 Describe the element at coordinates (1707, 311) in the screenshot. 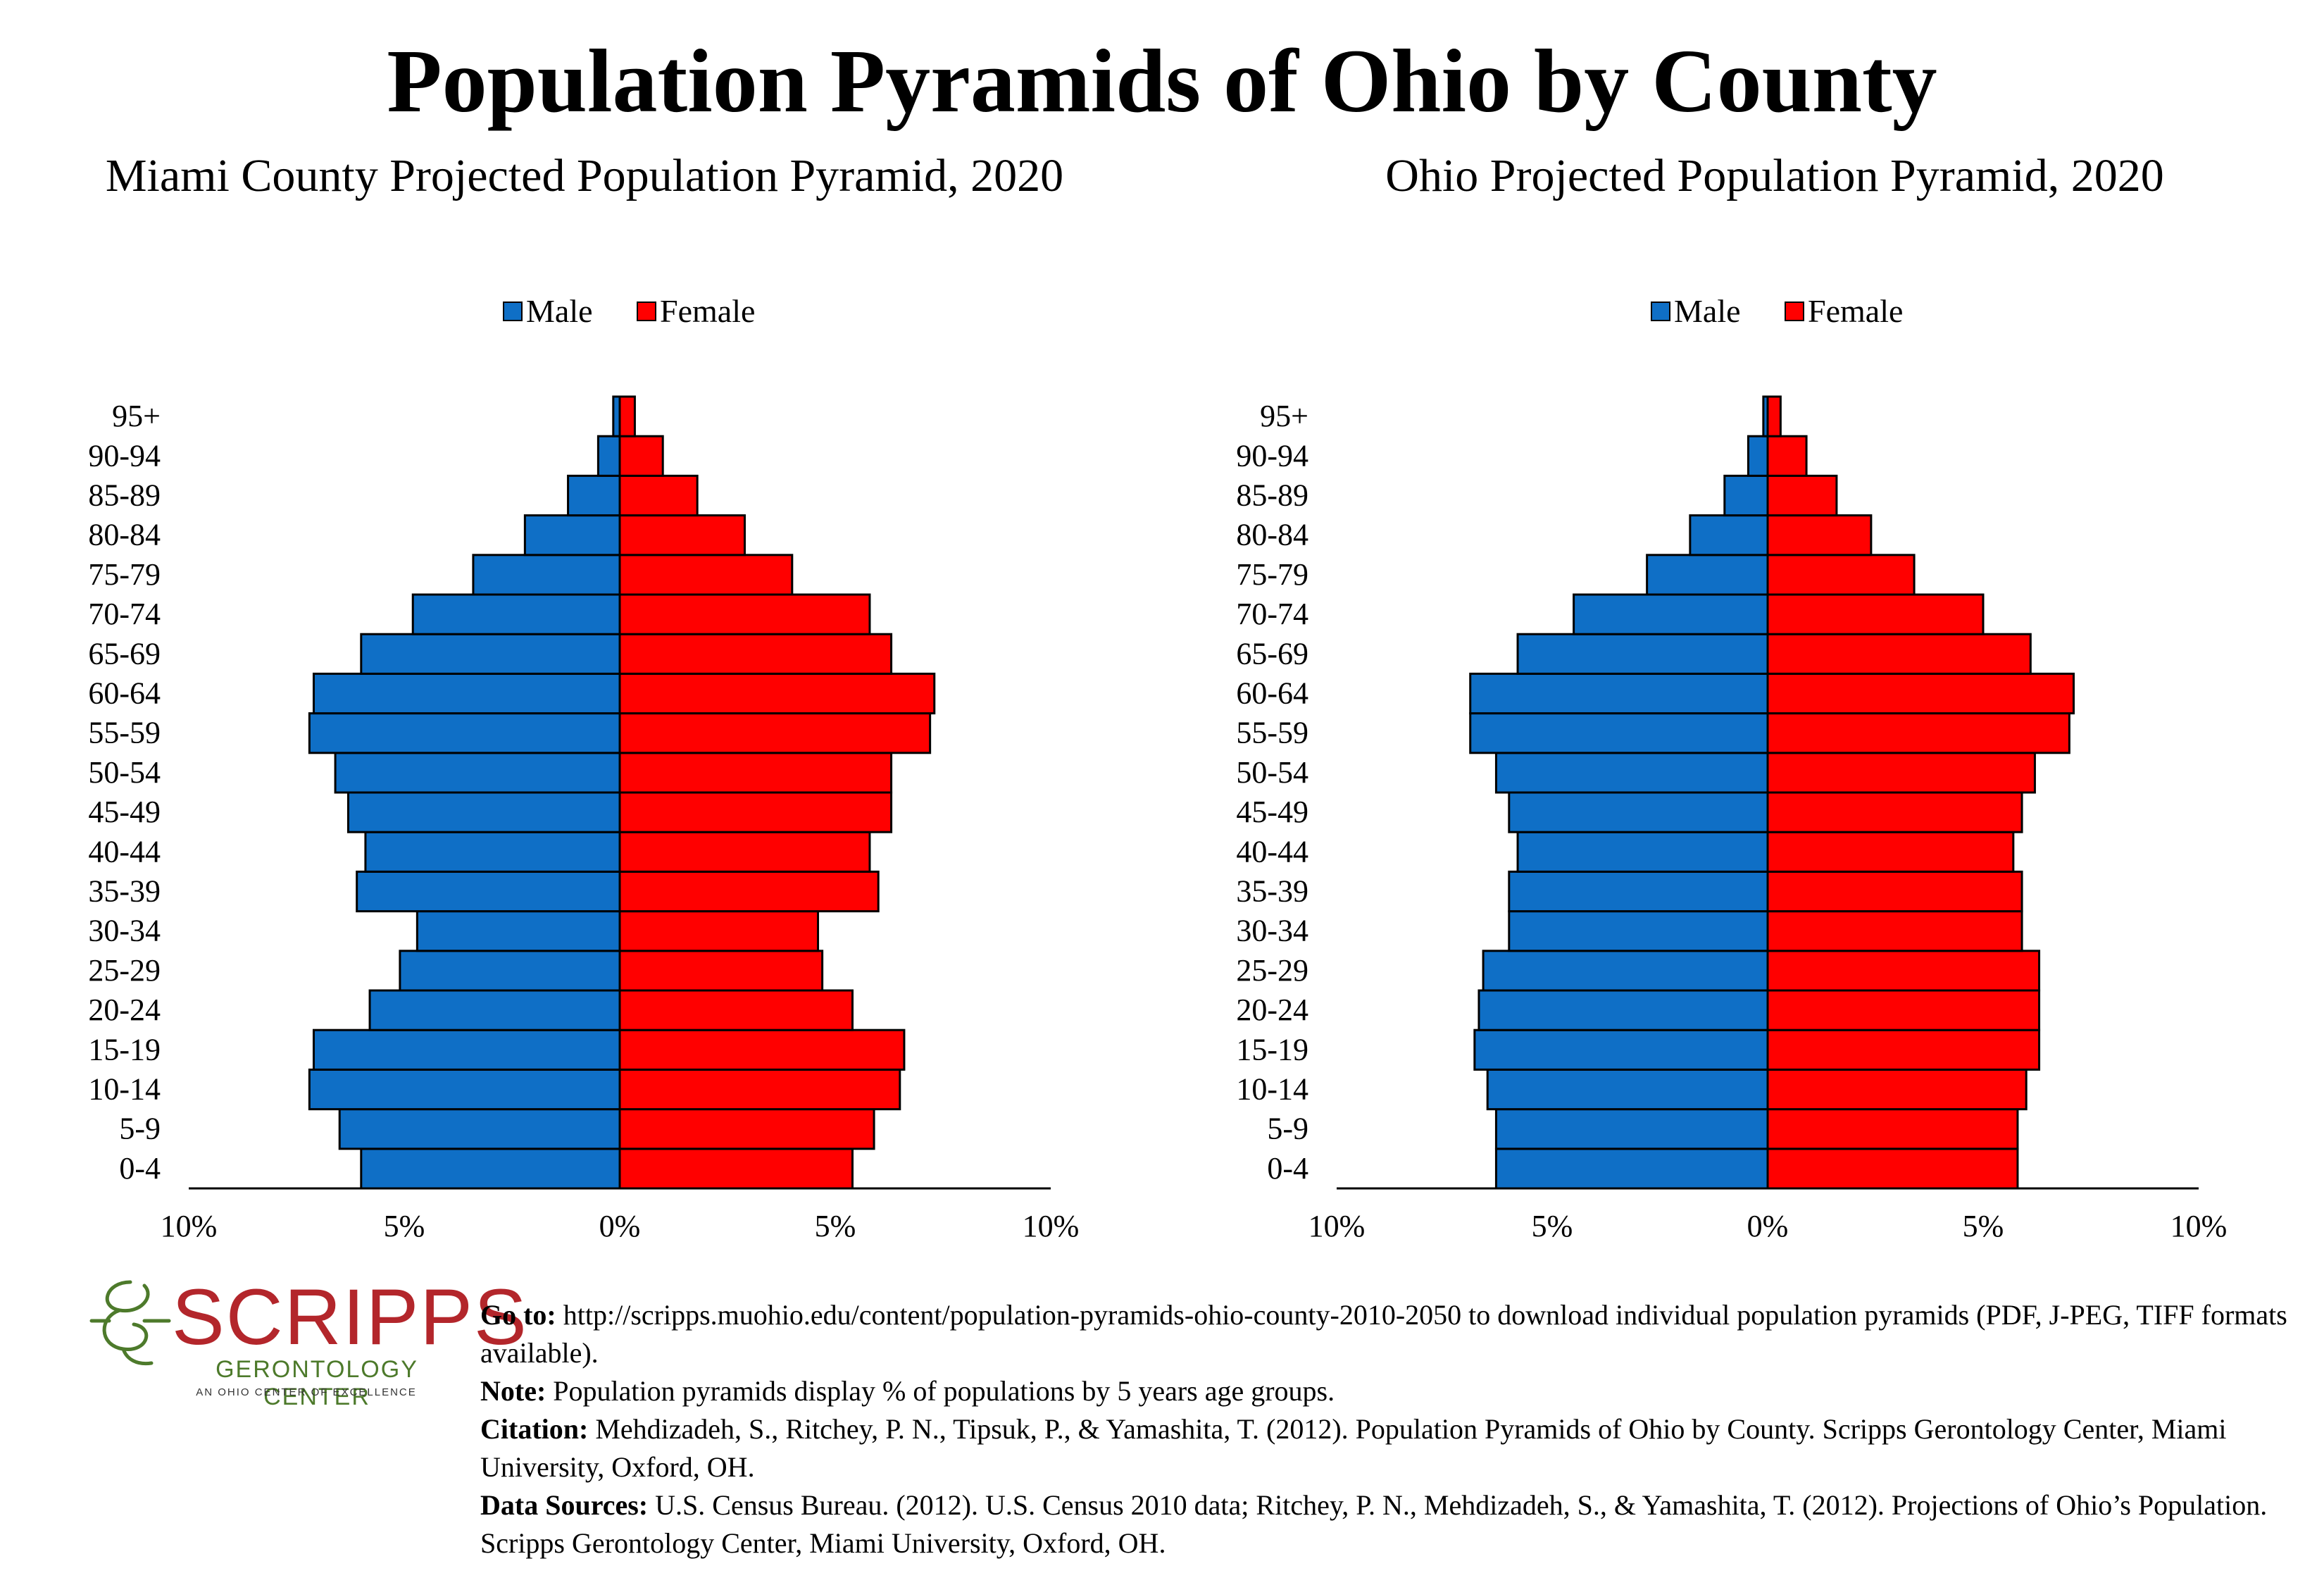

I see `legend-male-label: Male` at that location.